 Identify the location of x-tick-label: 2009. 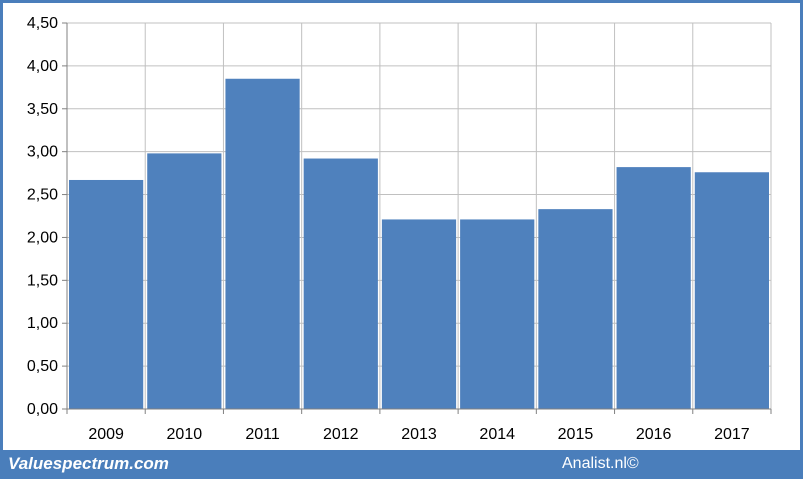
(106, 434).